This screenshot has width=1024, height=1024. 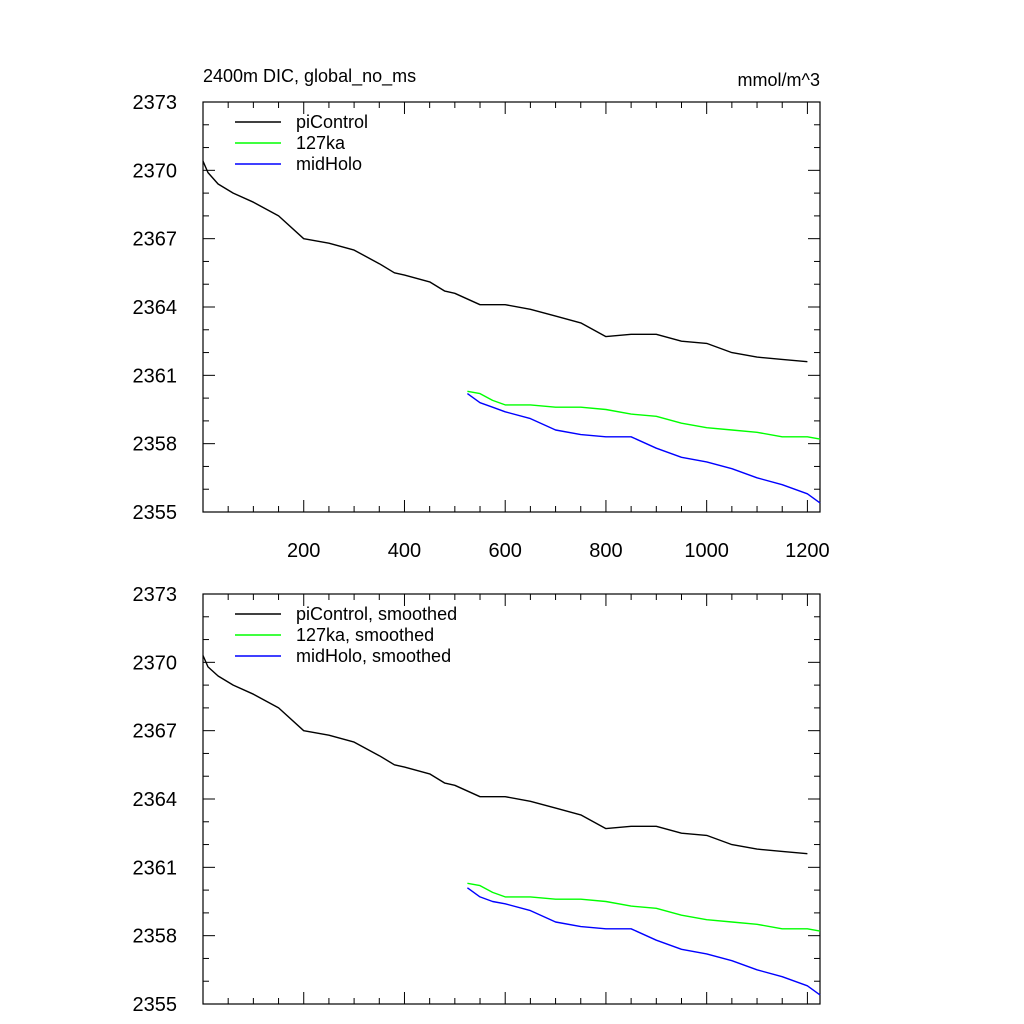 What do you see at coordinates (155, 445) in the screenshot?
I see `panel1-ytick-label: 2358` at bounding box center [155, 445].